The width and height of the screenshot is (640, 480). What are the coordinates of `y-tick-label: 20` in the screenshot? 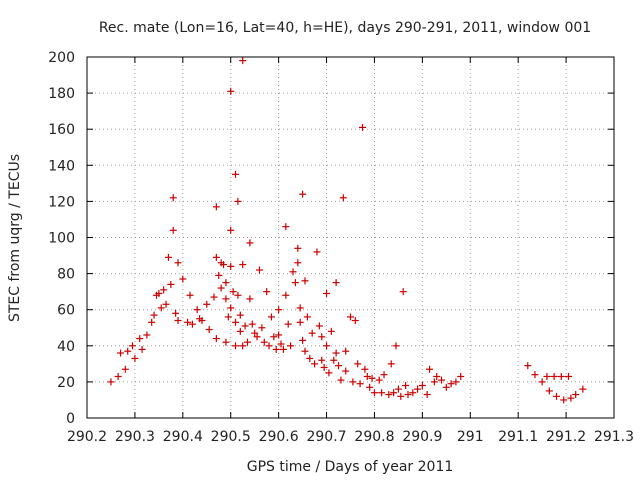 It's located at (66, 383).